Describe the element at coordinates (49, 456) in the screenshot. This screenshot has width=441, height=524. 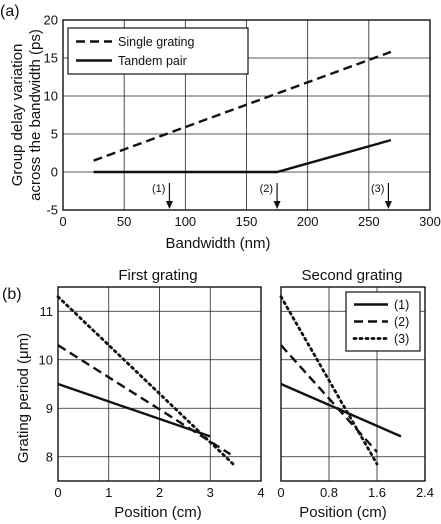
I see `chart-b1-ytick-label: 8` at that location.